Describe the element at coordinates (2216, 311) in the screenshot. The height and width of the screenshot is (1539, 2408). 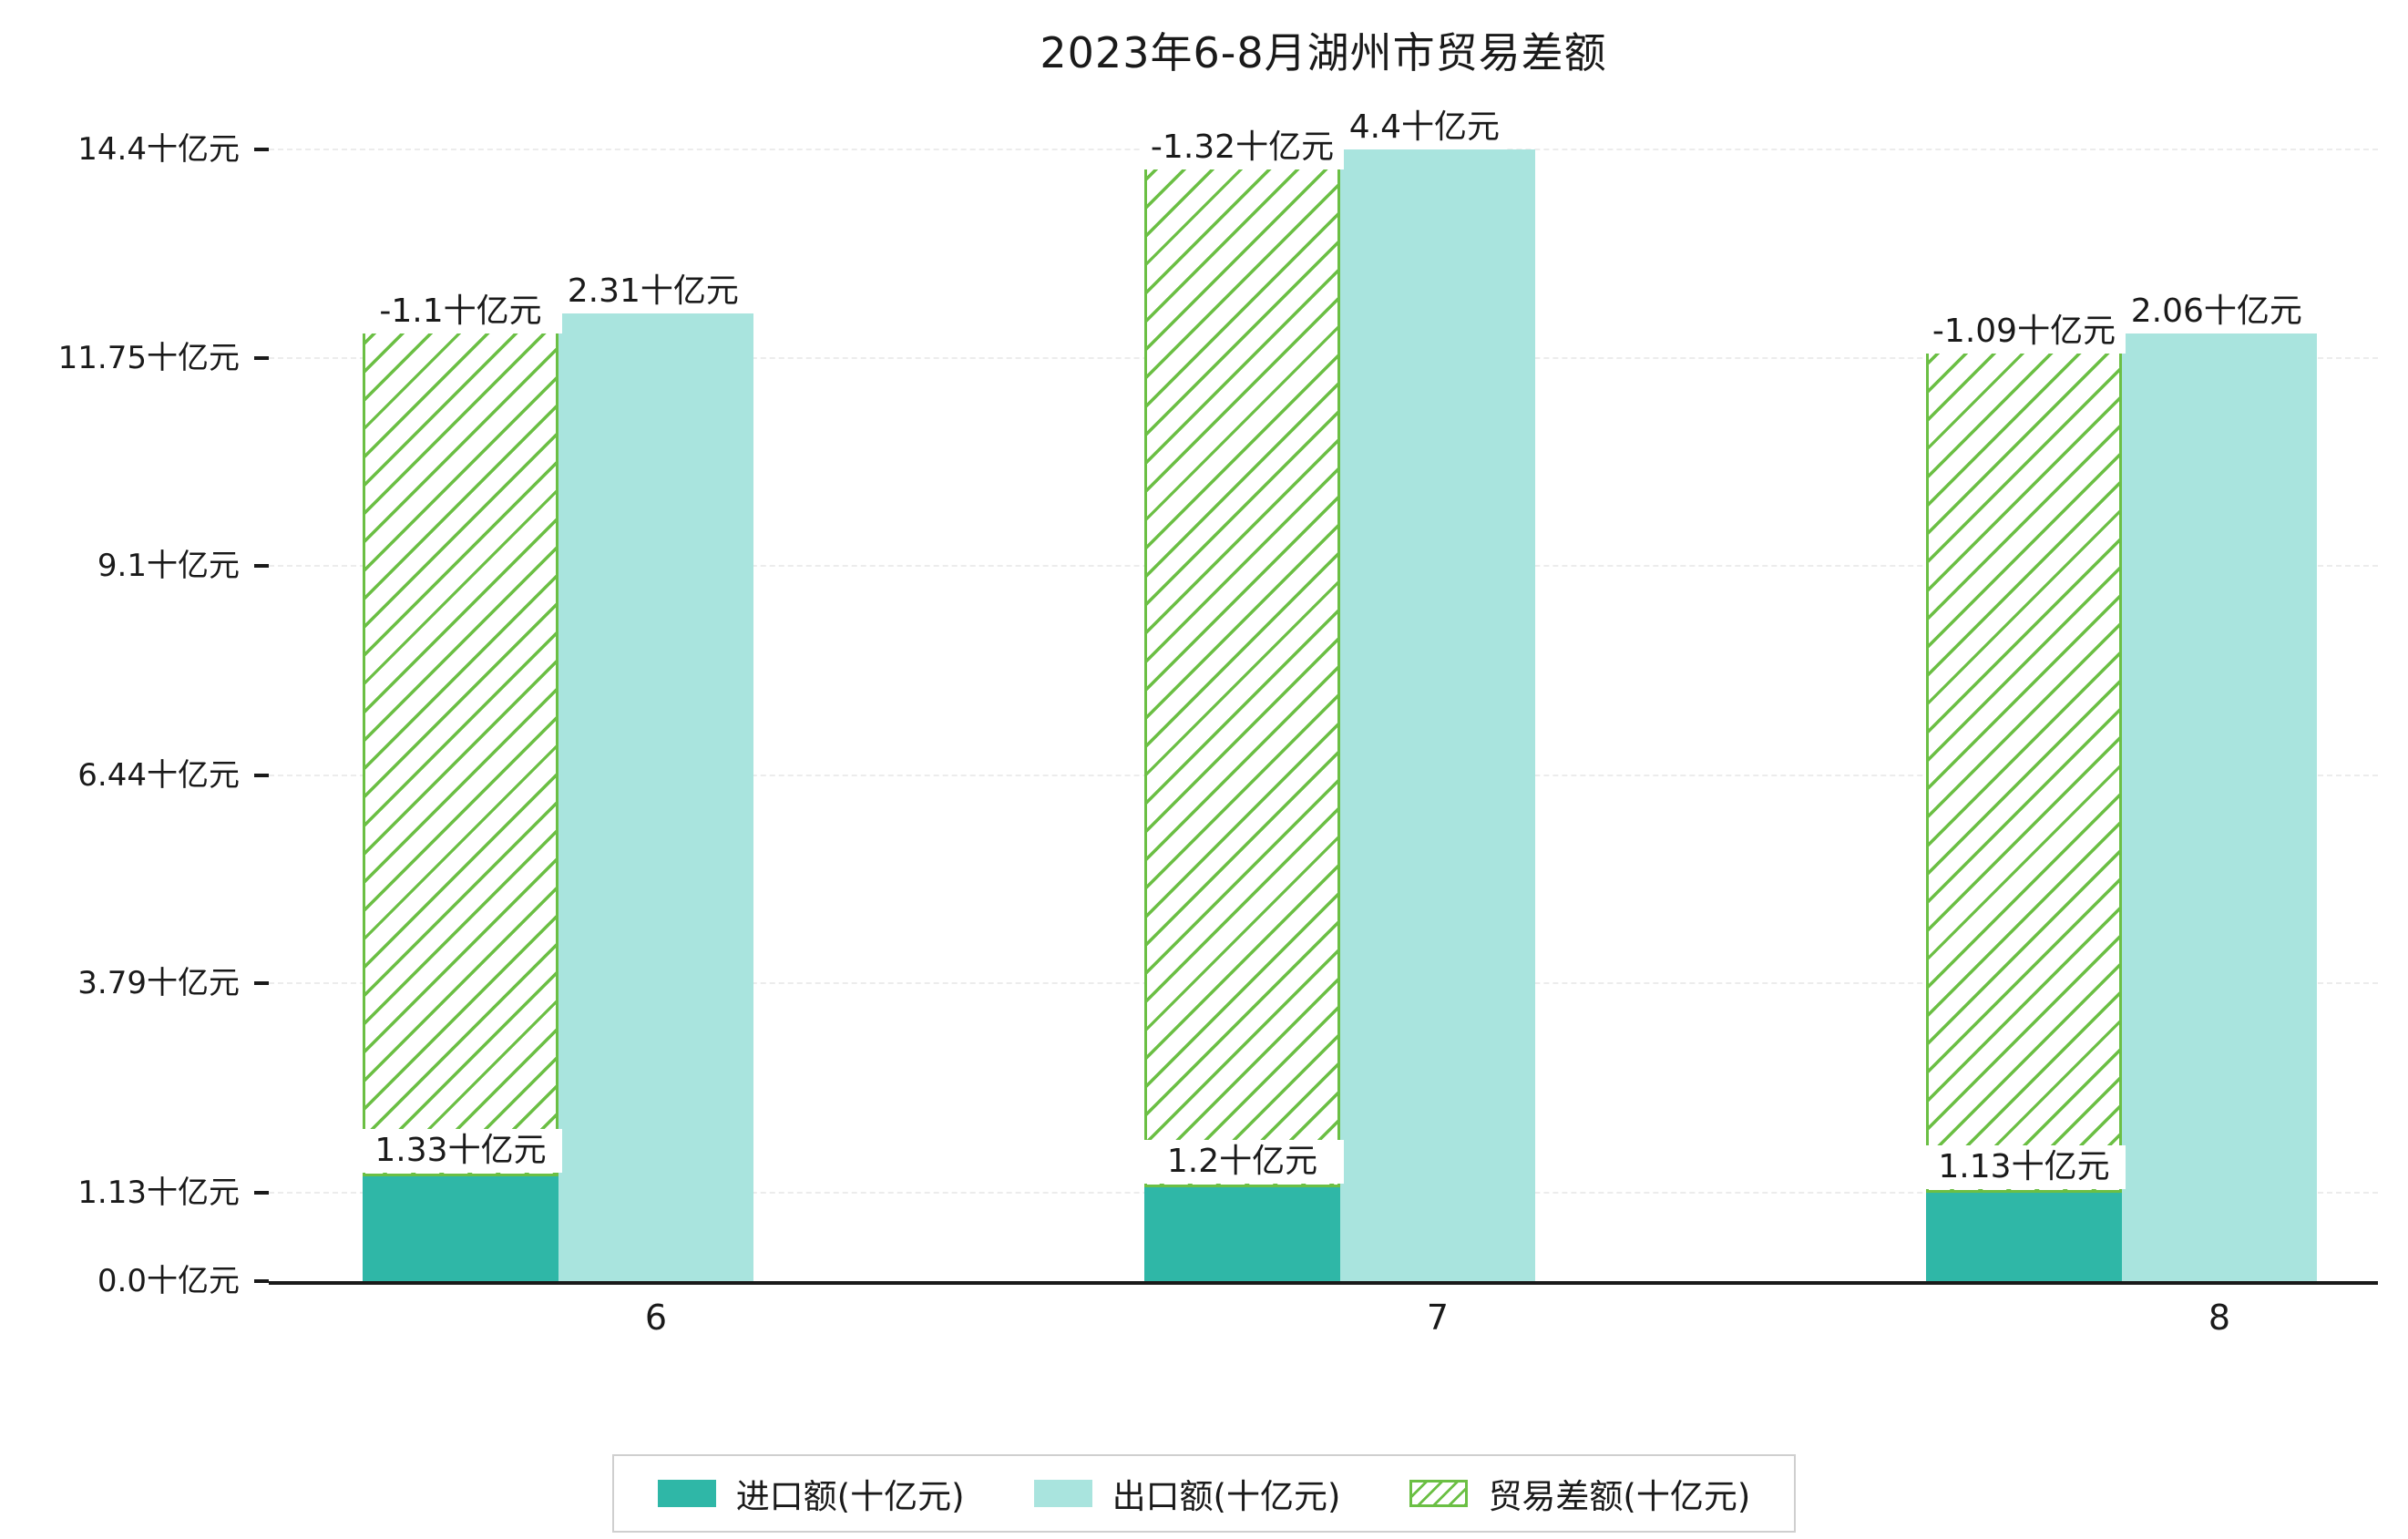
I see `export-value-label: 2.06十亿元` at that location.